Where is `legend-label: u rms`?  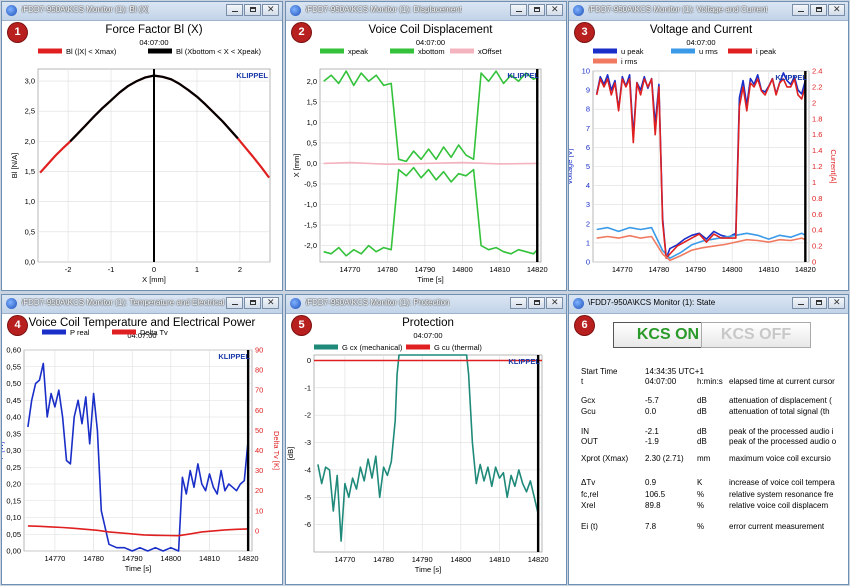
legend-label: u rms is located at coordinates (708, 51).